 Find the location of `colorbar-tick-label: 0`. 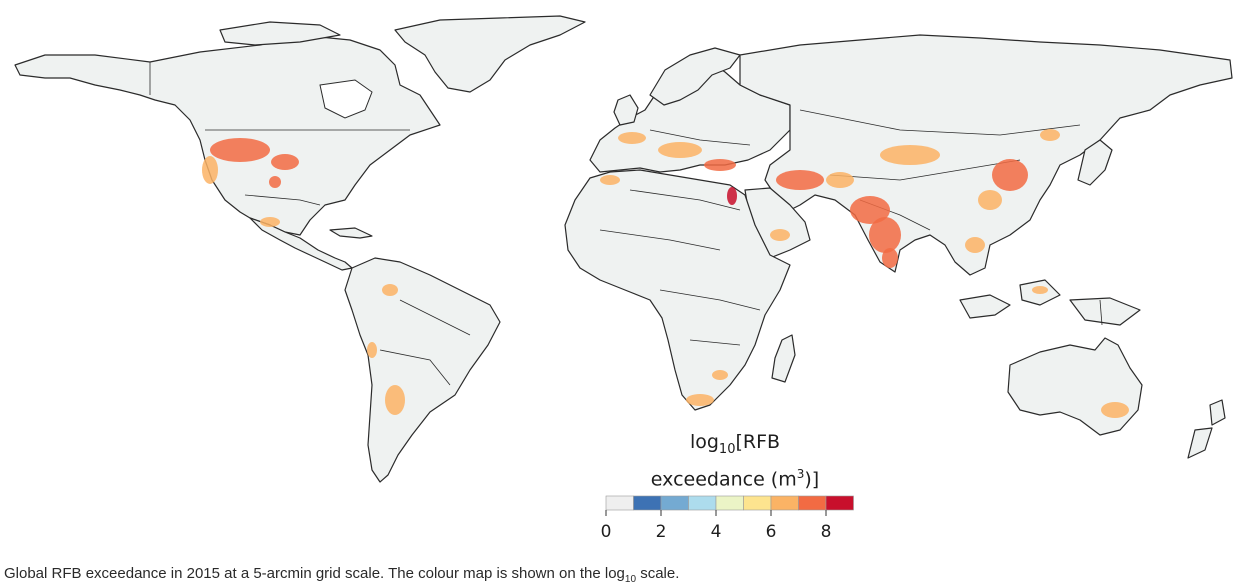

colorbar-tick-label: 0 is located at coordinates (606, 532).